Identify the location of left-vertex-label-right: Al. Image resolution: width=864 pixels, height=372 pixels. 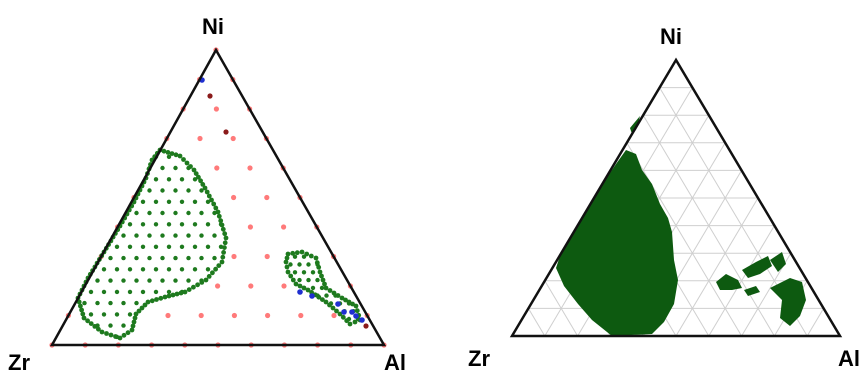
(395, 361).